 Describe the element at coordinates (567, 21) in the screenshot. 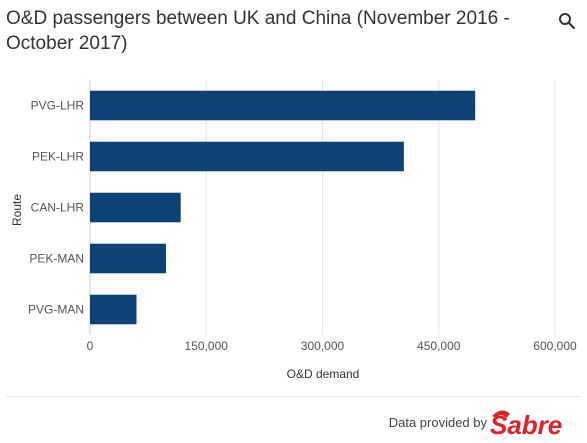

I see `search-icon` at that location.